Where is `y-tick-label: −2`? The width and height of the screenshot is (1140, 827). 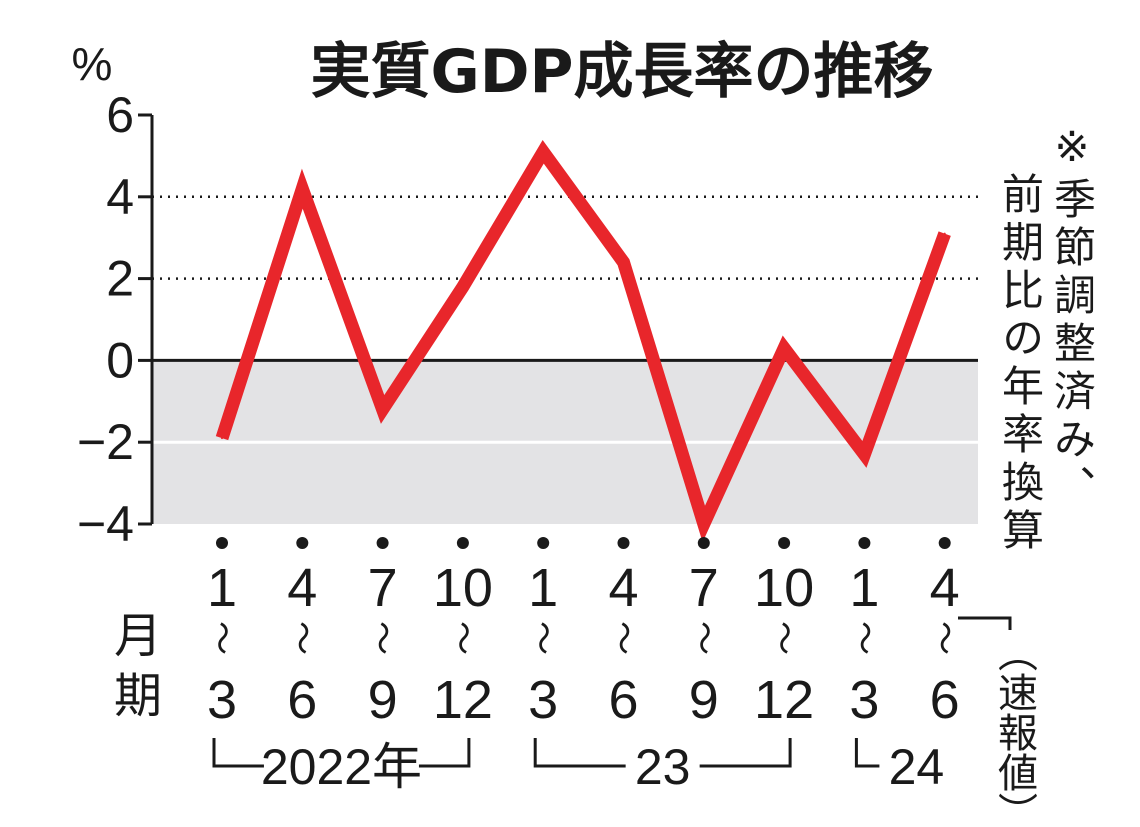
y-tick-label: −2 is located at coordinates (105, 442).